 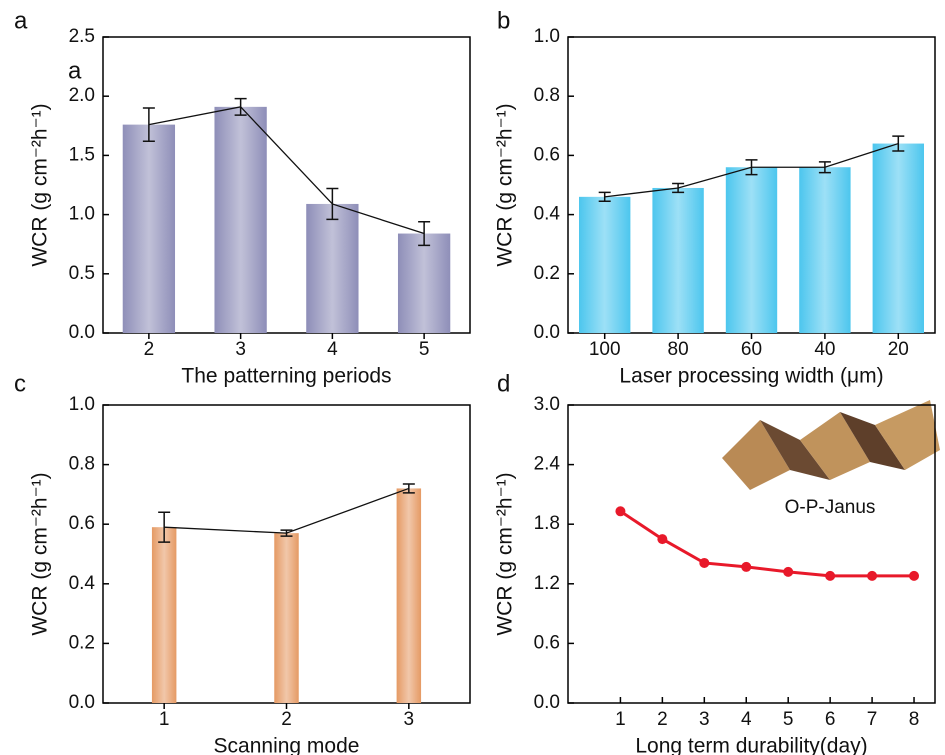 I want to click on y-tick-label: 2.5, so click(x=82, y=36).